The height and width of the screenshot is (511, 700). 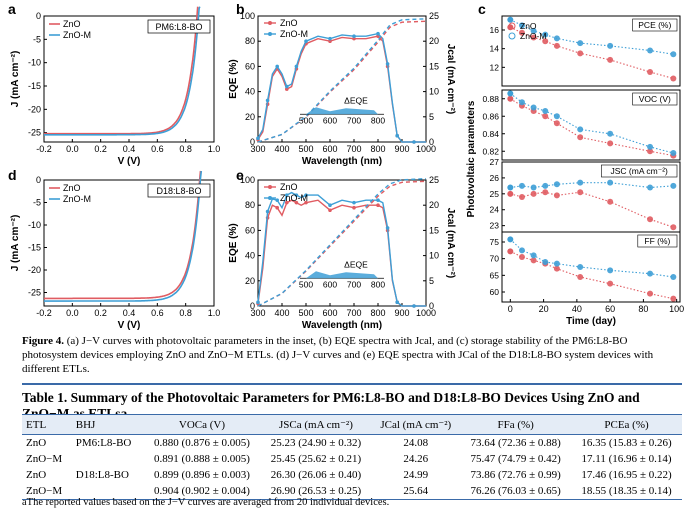 I want to click on tick-label: 1.0, so click(x=214, y=313).